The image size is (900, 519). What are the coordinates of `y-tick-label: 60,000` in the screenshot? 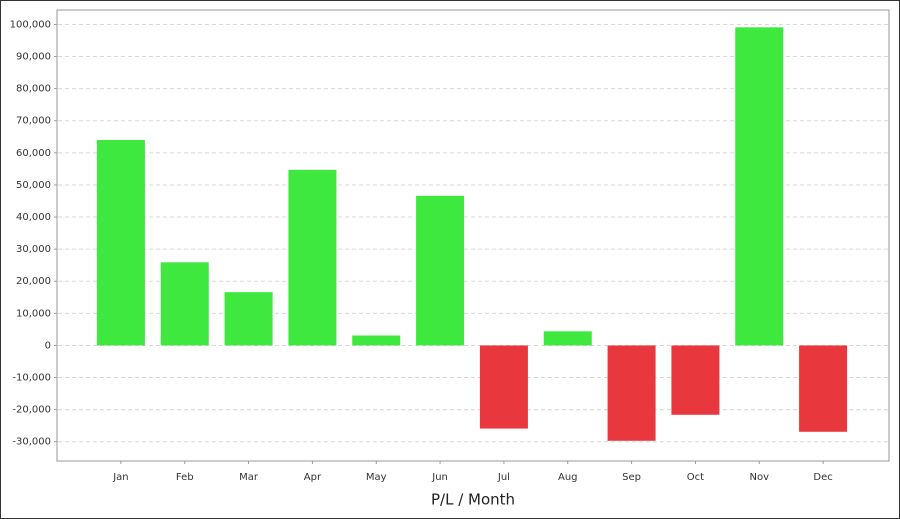 It's located at (33, 153).